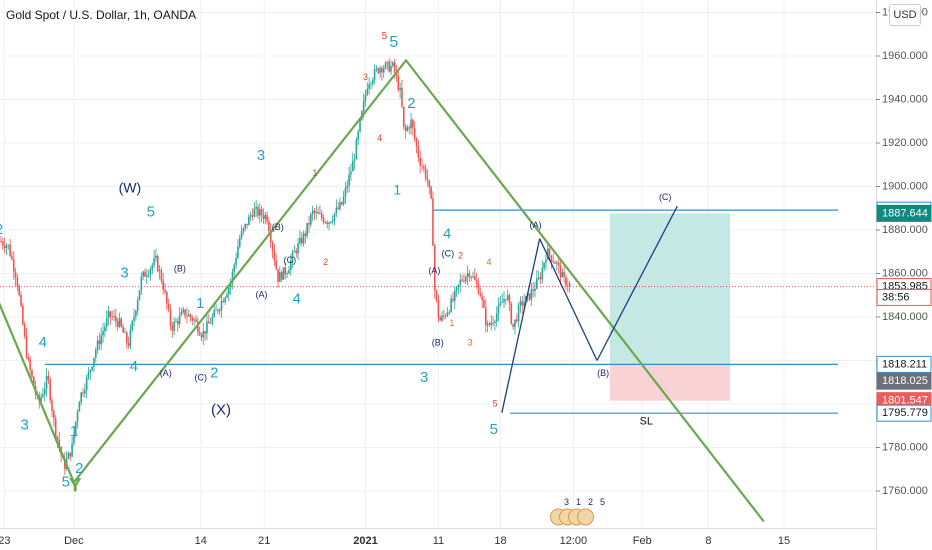 This screenshot has height=550, width=932. Describe the element at coordinates (708, 541) in the screenshot. I see `time-tick-label: 8` at that location.